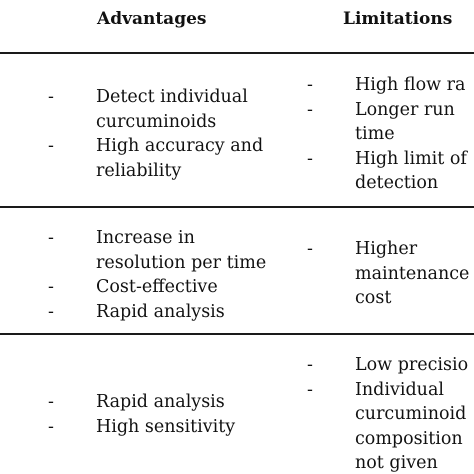 The image size is (474, 474). Describe the element at coordinates (155, 109) in the screenshot. I see `list-item: - Detect individual curcuminoids` at that location.